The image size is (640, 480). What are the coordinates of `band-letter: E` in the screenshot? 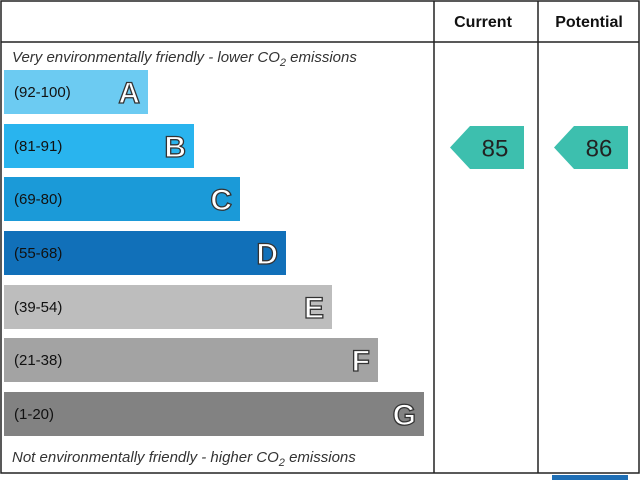 It's located at (314, 308).